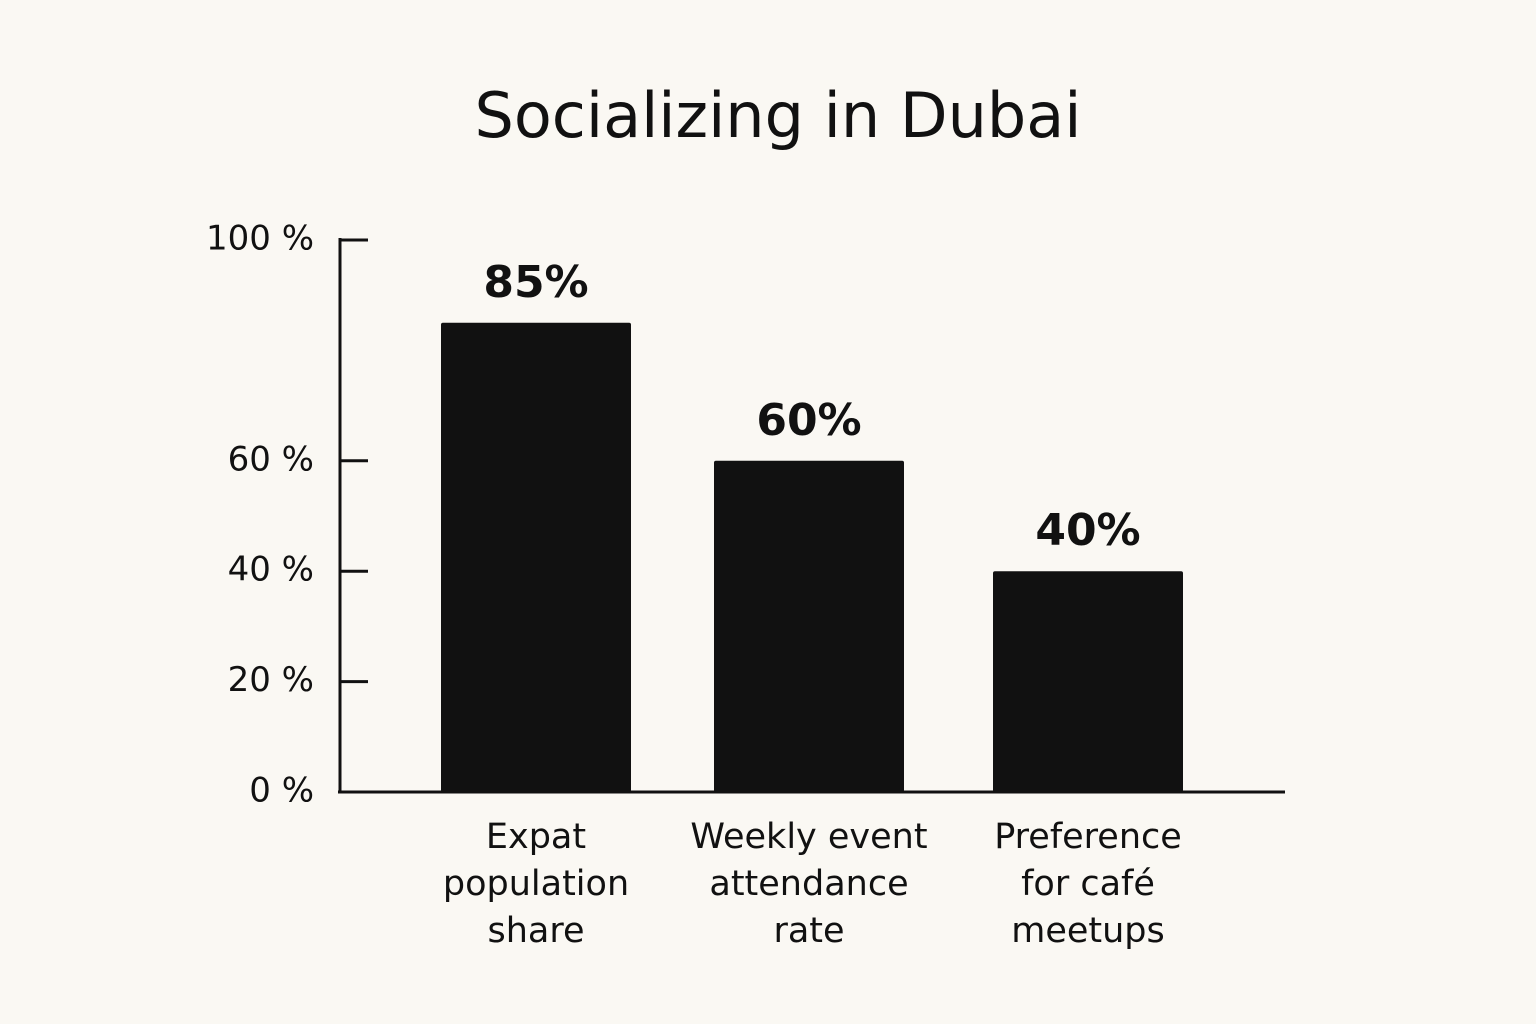  I want to click on x-tick-label: Preference for café meetups, so click(1088, 884).